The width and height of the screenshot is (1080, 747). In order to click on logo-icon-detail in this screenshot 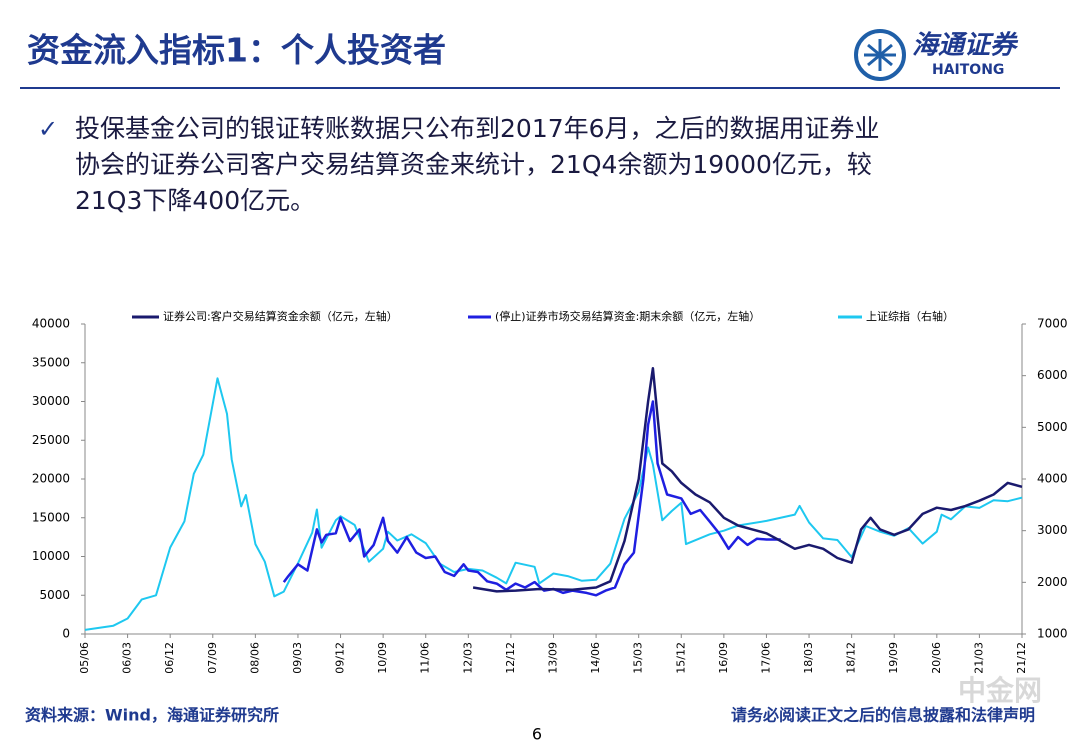, I will do `click(880, 55)`.